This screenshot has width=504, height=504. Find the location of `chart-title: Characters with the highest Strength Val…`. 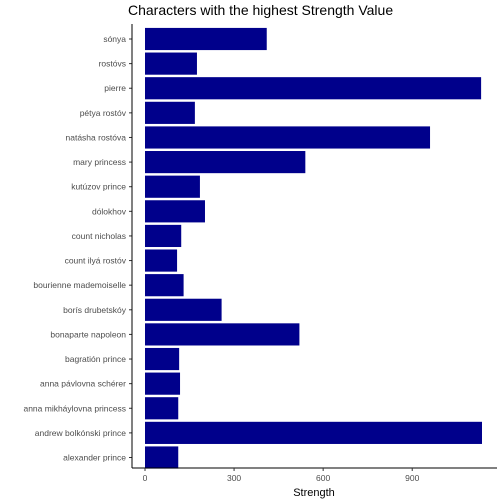

chart-title: Characters with the highest Strength Val… is located at coordinates (260, 10).